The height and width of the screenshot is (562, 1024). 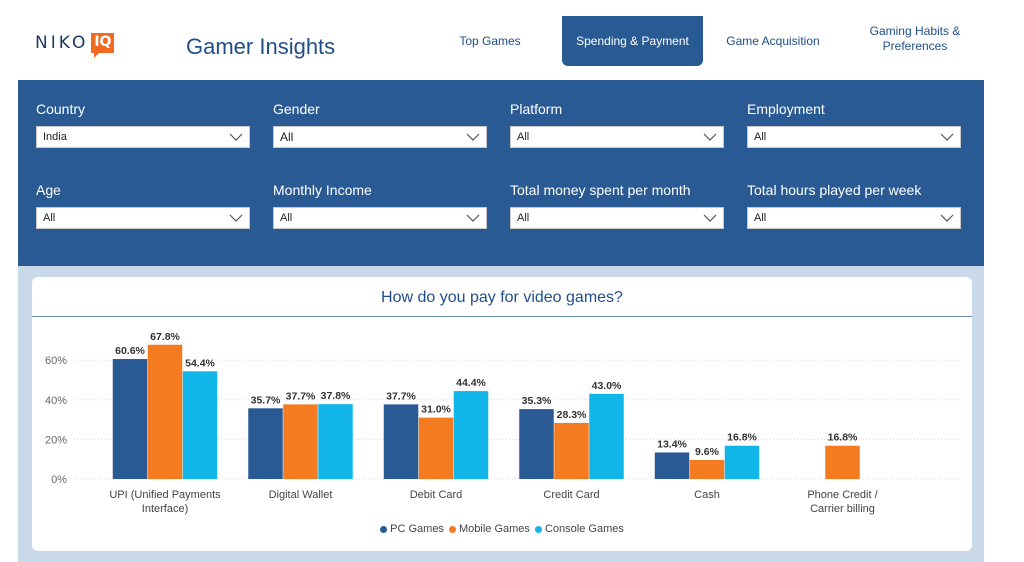 I want to click on x-category-label: Interface), so click(x=165, y=509).